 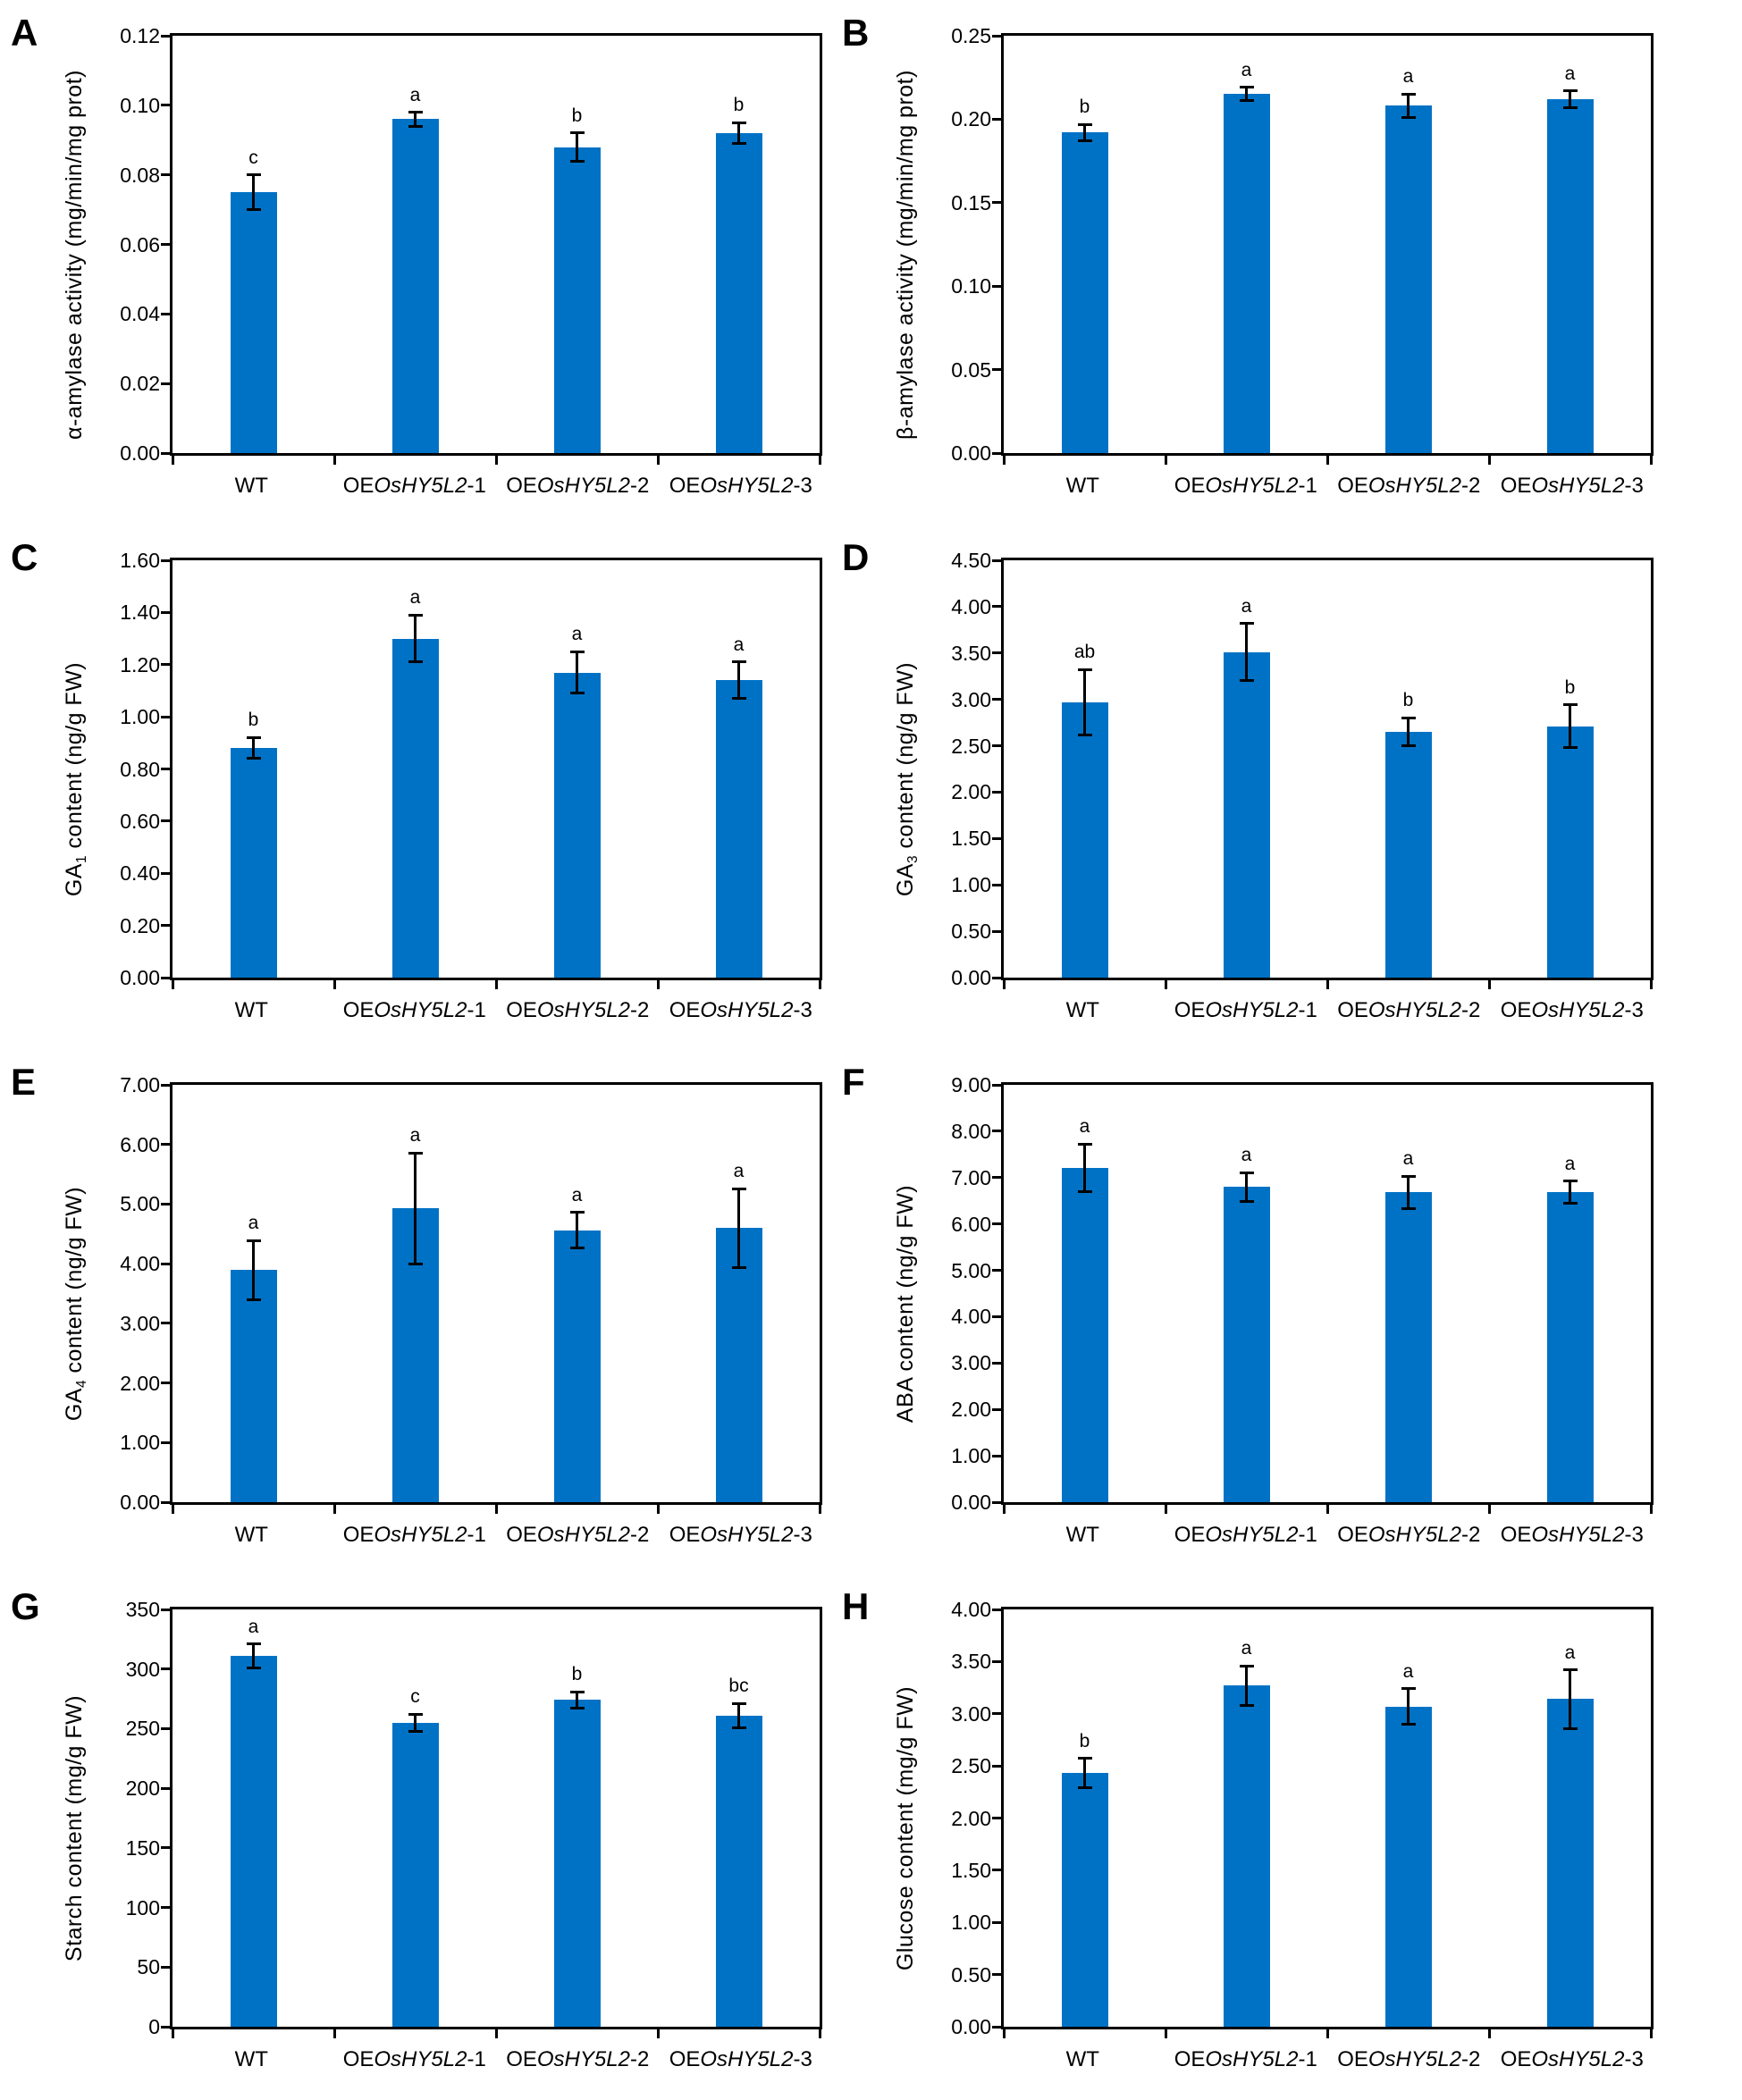 What do you see at coordinates (76, 1304) in the screenshot?
I see `y-axis-title: GA4 content (ng/g FW)` at bounding box center [76, 1304].